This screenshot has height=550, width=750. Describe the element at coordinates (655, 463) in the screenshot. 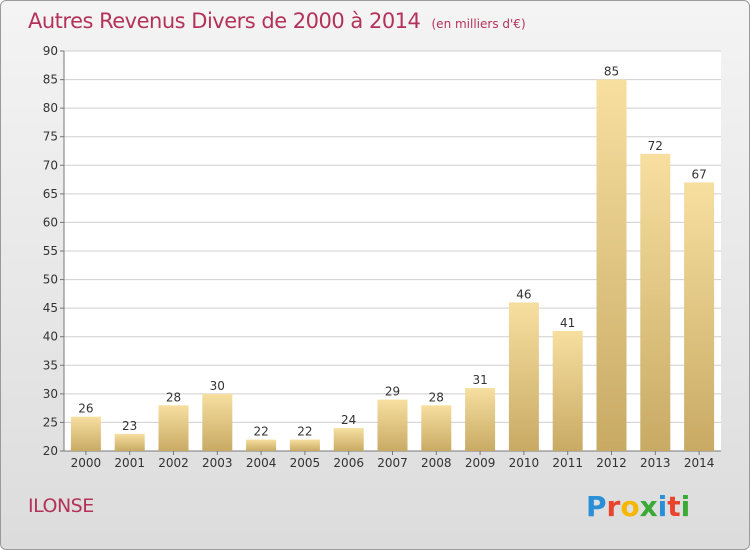

I see `x-tick-label: 2013` at that location.